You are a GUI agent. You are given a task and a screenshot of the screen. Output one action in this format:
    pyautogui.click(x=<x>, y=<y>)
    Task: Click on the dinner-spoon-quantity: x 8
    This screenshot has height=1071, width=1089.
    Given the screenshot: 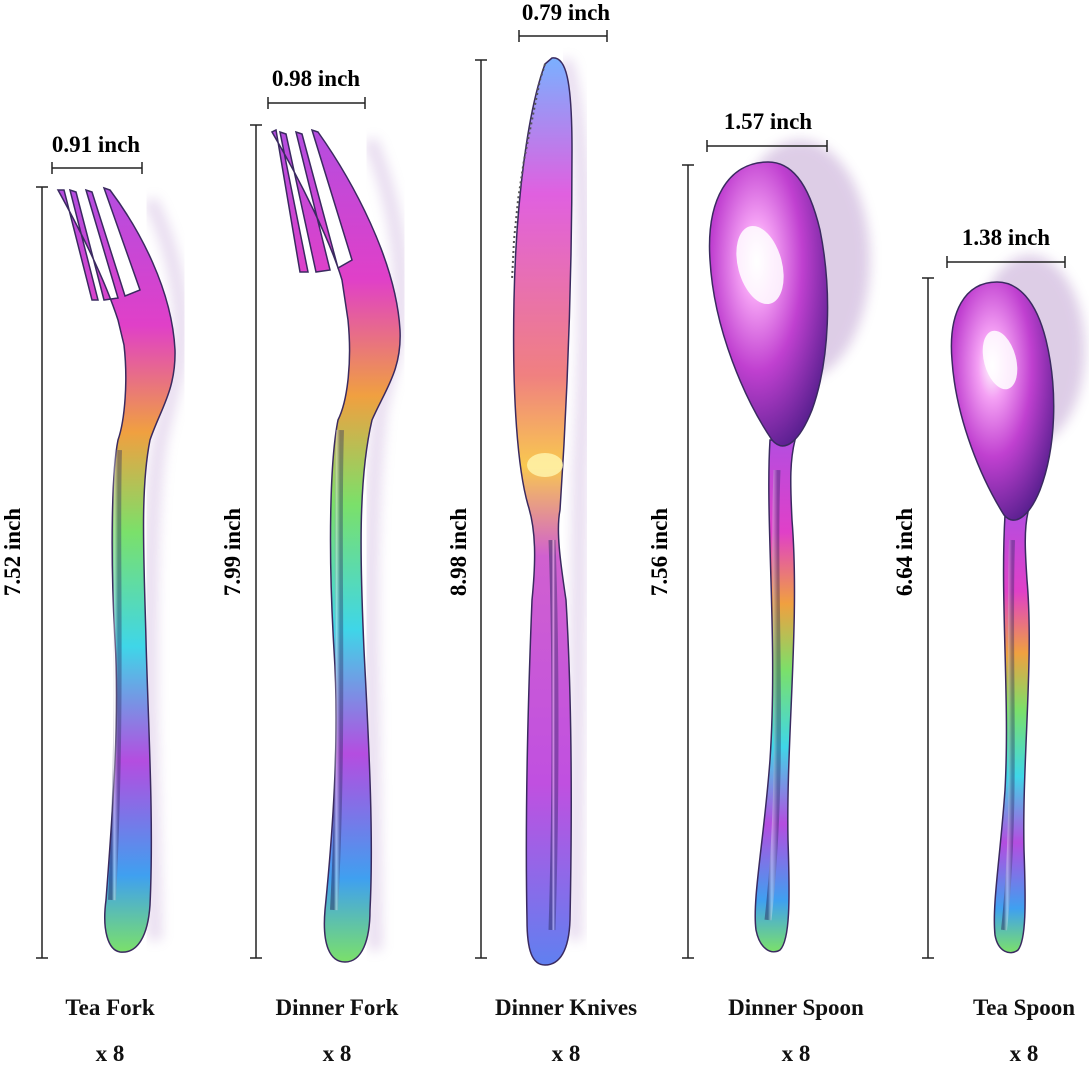 What is the action you would take?
    pyautogui.click(x=796, y=1053)
    